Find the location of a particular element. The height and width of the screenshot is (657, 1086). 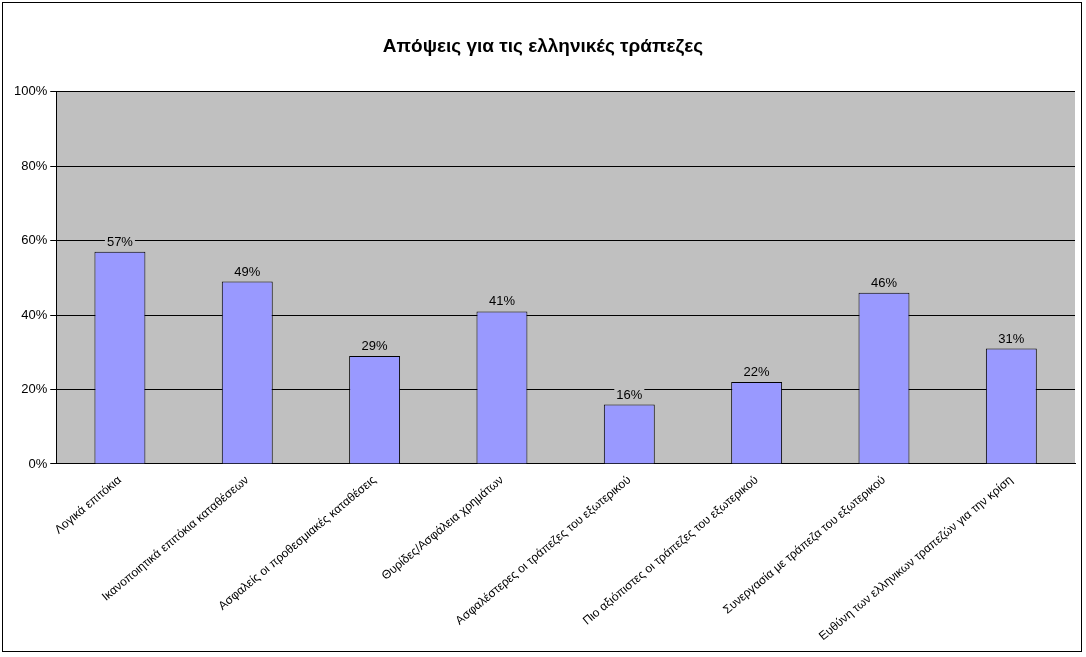

y-tick-label: 20% is located at coordinates (34, 389).